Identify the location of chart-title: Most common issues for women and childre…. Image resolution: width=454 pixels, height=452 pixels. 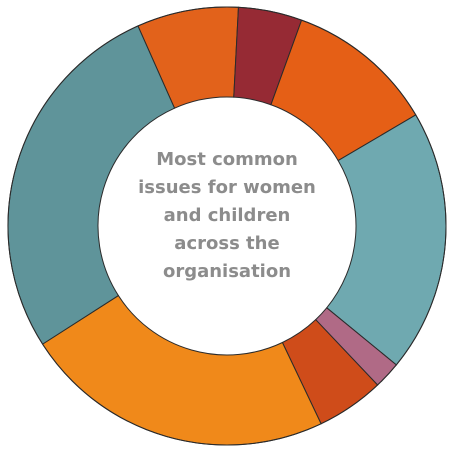
(227, 215).